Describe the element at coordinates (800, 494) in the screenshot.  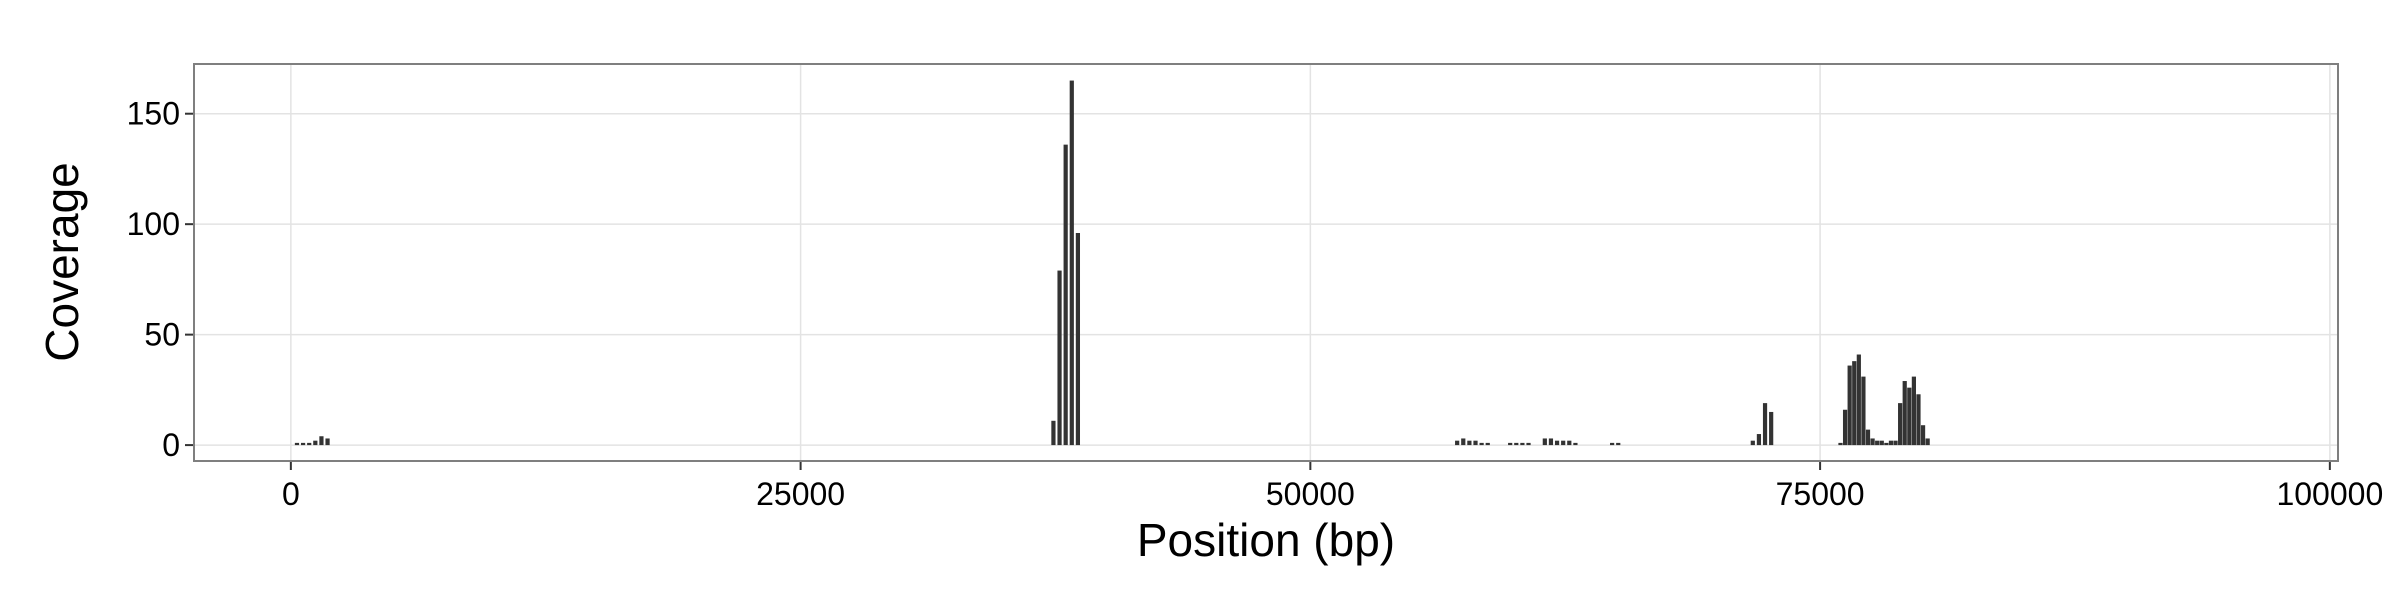
I see `x-tick-label: 25000` at that location.